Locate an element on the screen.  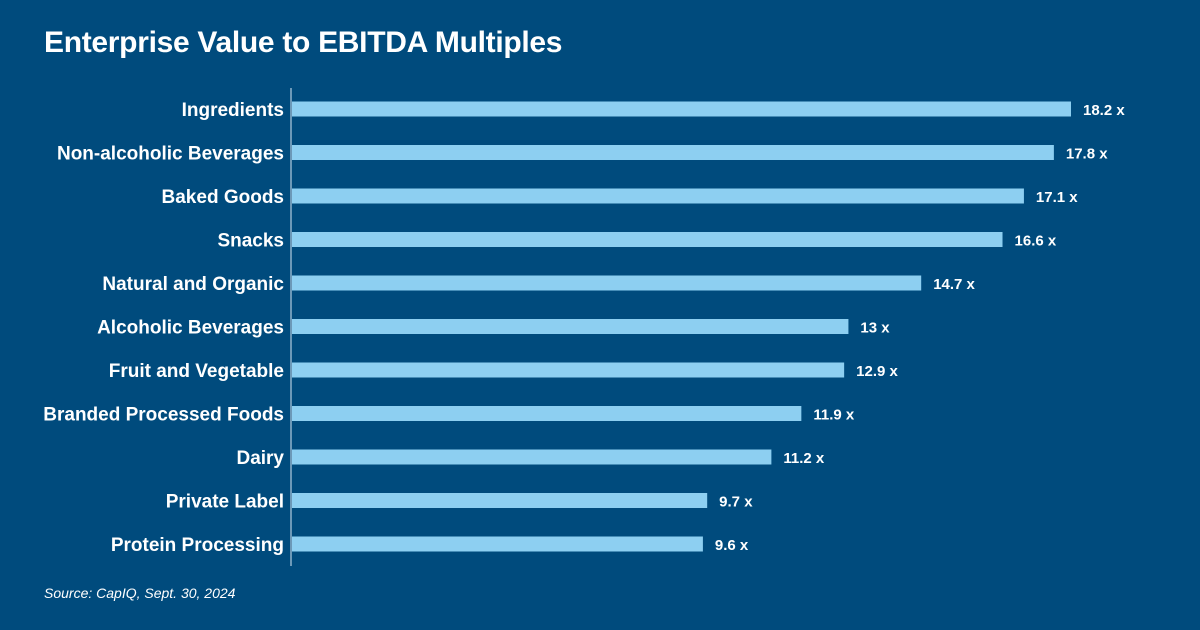
category-label: Branded Processed Foods is located at coordinates (163, 415).